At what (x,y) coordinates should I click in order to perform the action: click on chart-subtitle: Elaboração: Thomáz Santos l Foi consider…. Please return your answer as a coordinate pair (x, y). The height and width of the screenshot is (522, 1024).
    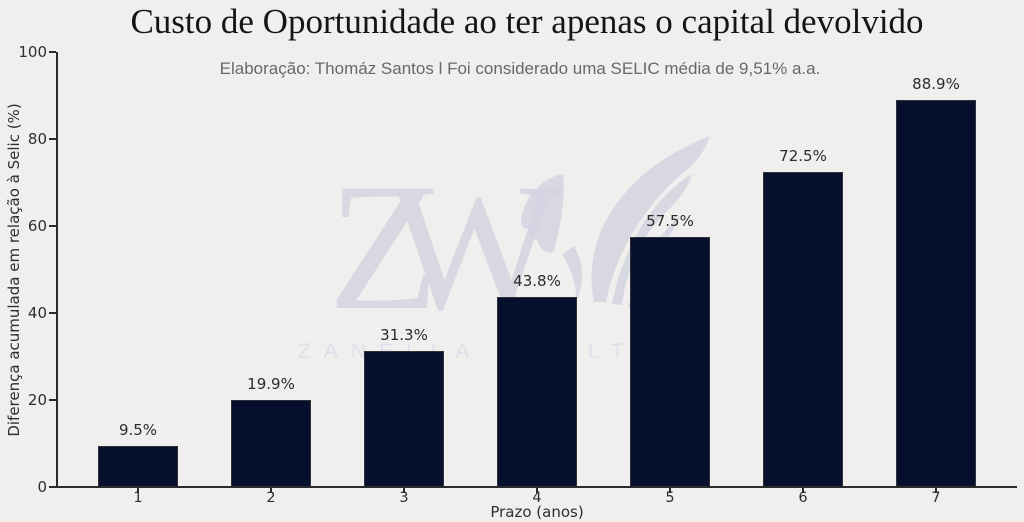
    Looking at the image, I should click on (520, 68).